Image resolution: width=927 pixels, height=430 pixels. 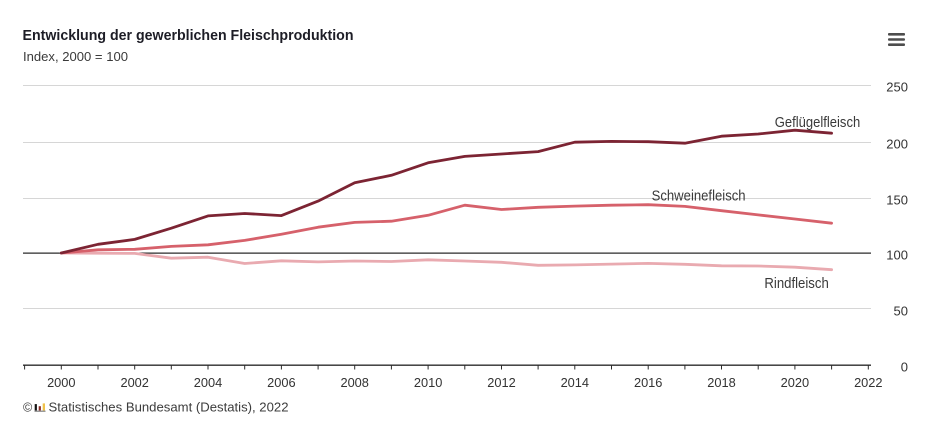 What do you see at coordinates (428, 382) in the screenshot?
I see `svg-text: 2010` at bounding box center [428, 382].